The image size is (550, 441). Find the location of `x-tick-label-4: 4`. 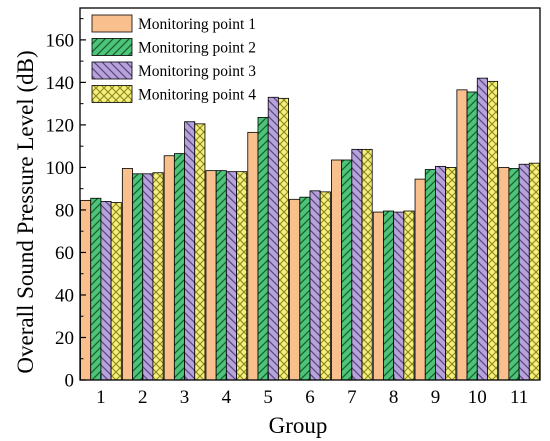

x-tick-label-4: 4 is located at coordinates (227, 397).